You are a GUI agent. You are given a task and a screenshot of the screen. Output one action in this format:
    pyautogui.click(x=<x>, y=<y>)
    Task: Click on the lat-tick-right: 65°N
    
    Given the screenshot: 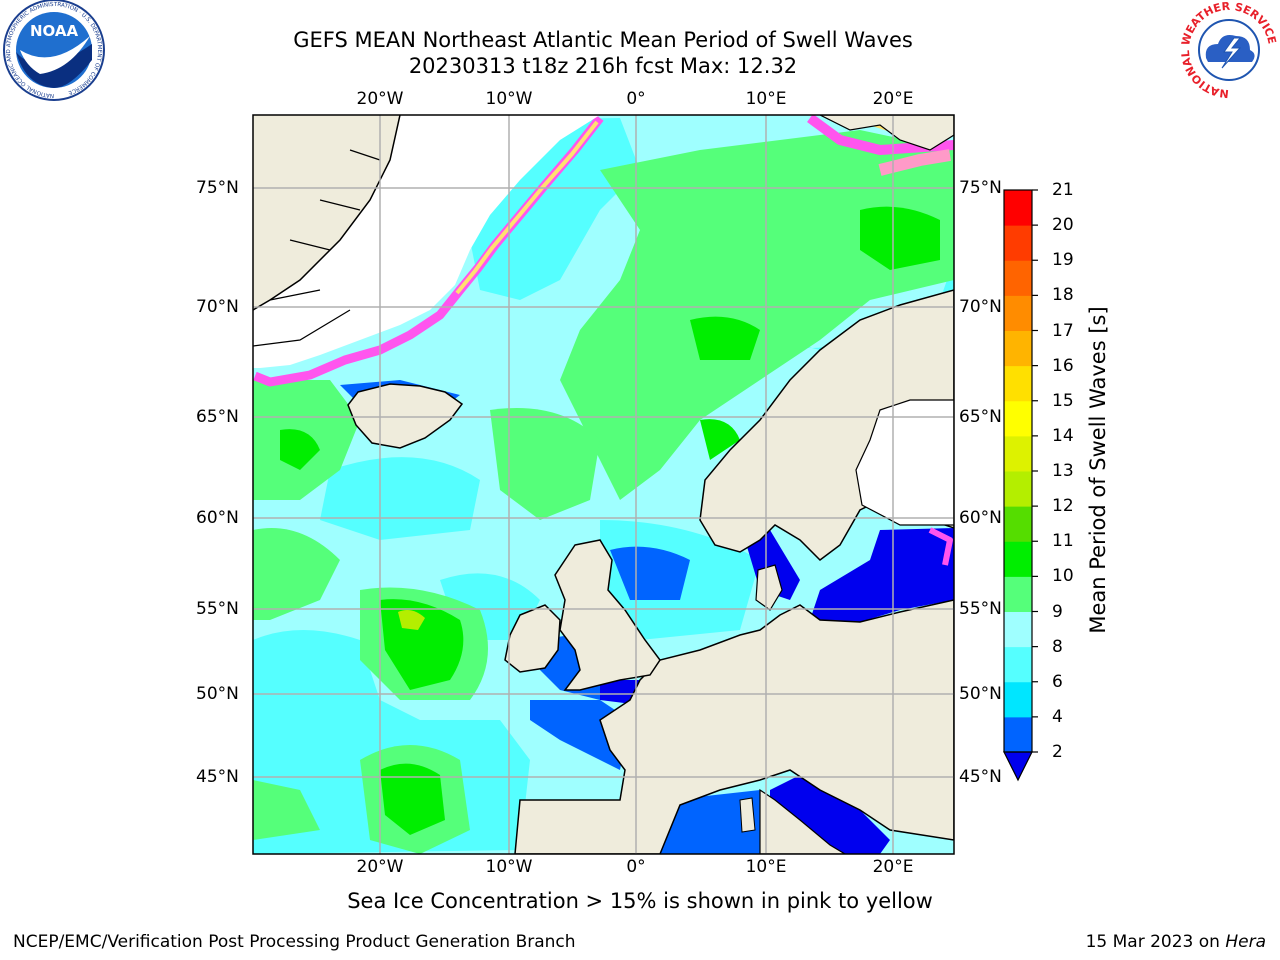 What is the action you would take?
    pyautogui.click(x=980, y=417)
    